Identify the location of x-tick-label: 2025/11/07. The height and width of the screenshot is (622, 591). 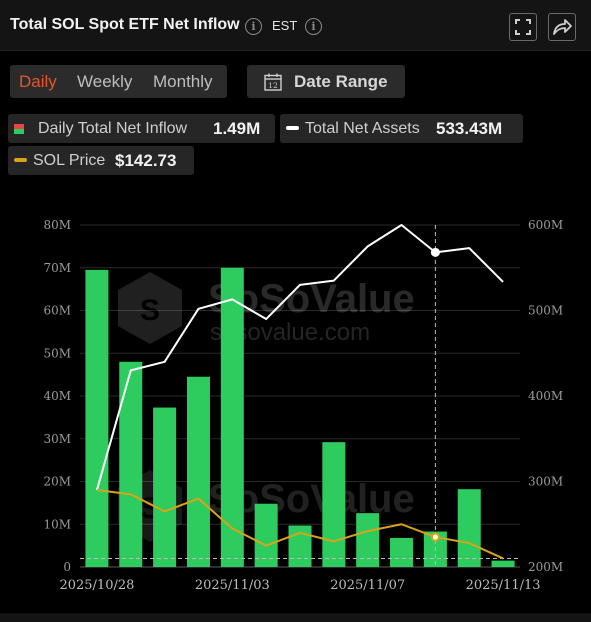
(367, 585).